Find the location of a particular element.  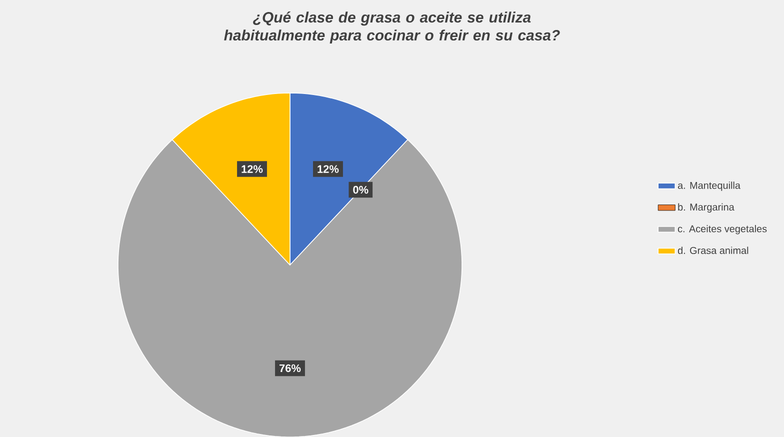

legend-label: a. Mantequilla is located at coordinates (709, 186).